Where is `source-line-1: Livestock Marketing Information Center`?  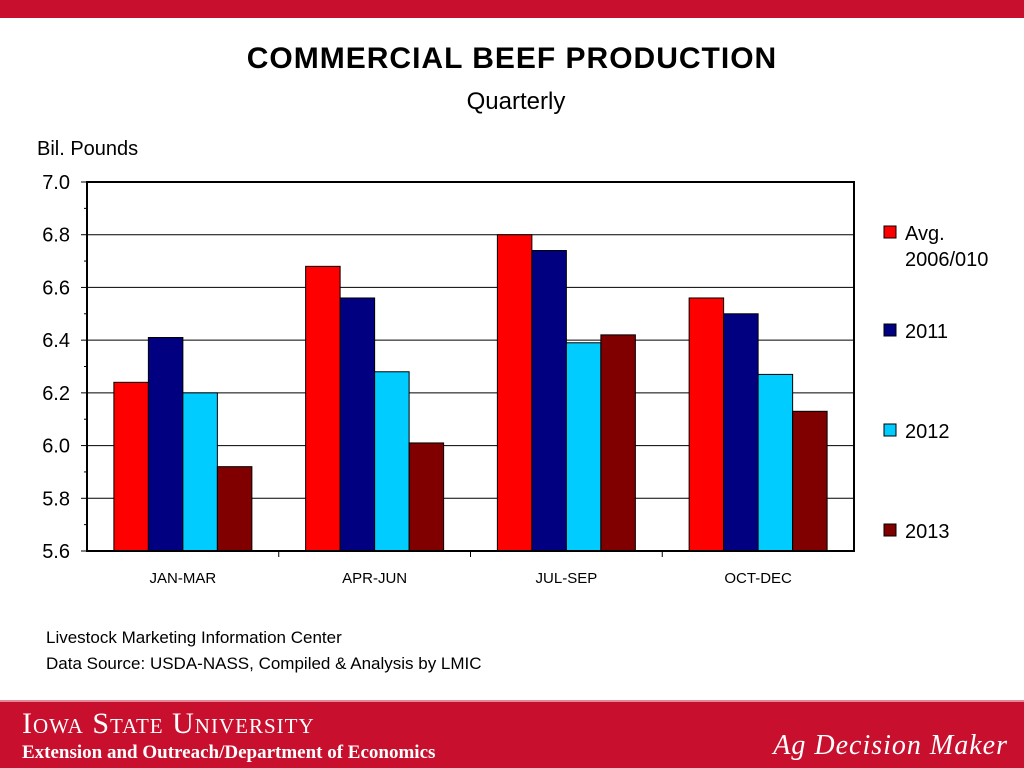
source-line-1: Livestock Marketing Information Center is located at coordinates (194, 637).